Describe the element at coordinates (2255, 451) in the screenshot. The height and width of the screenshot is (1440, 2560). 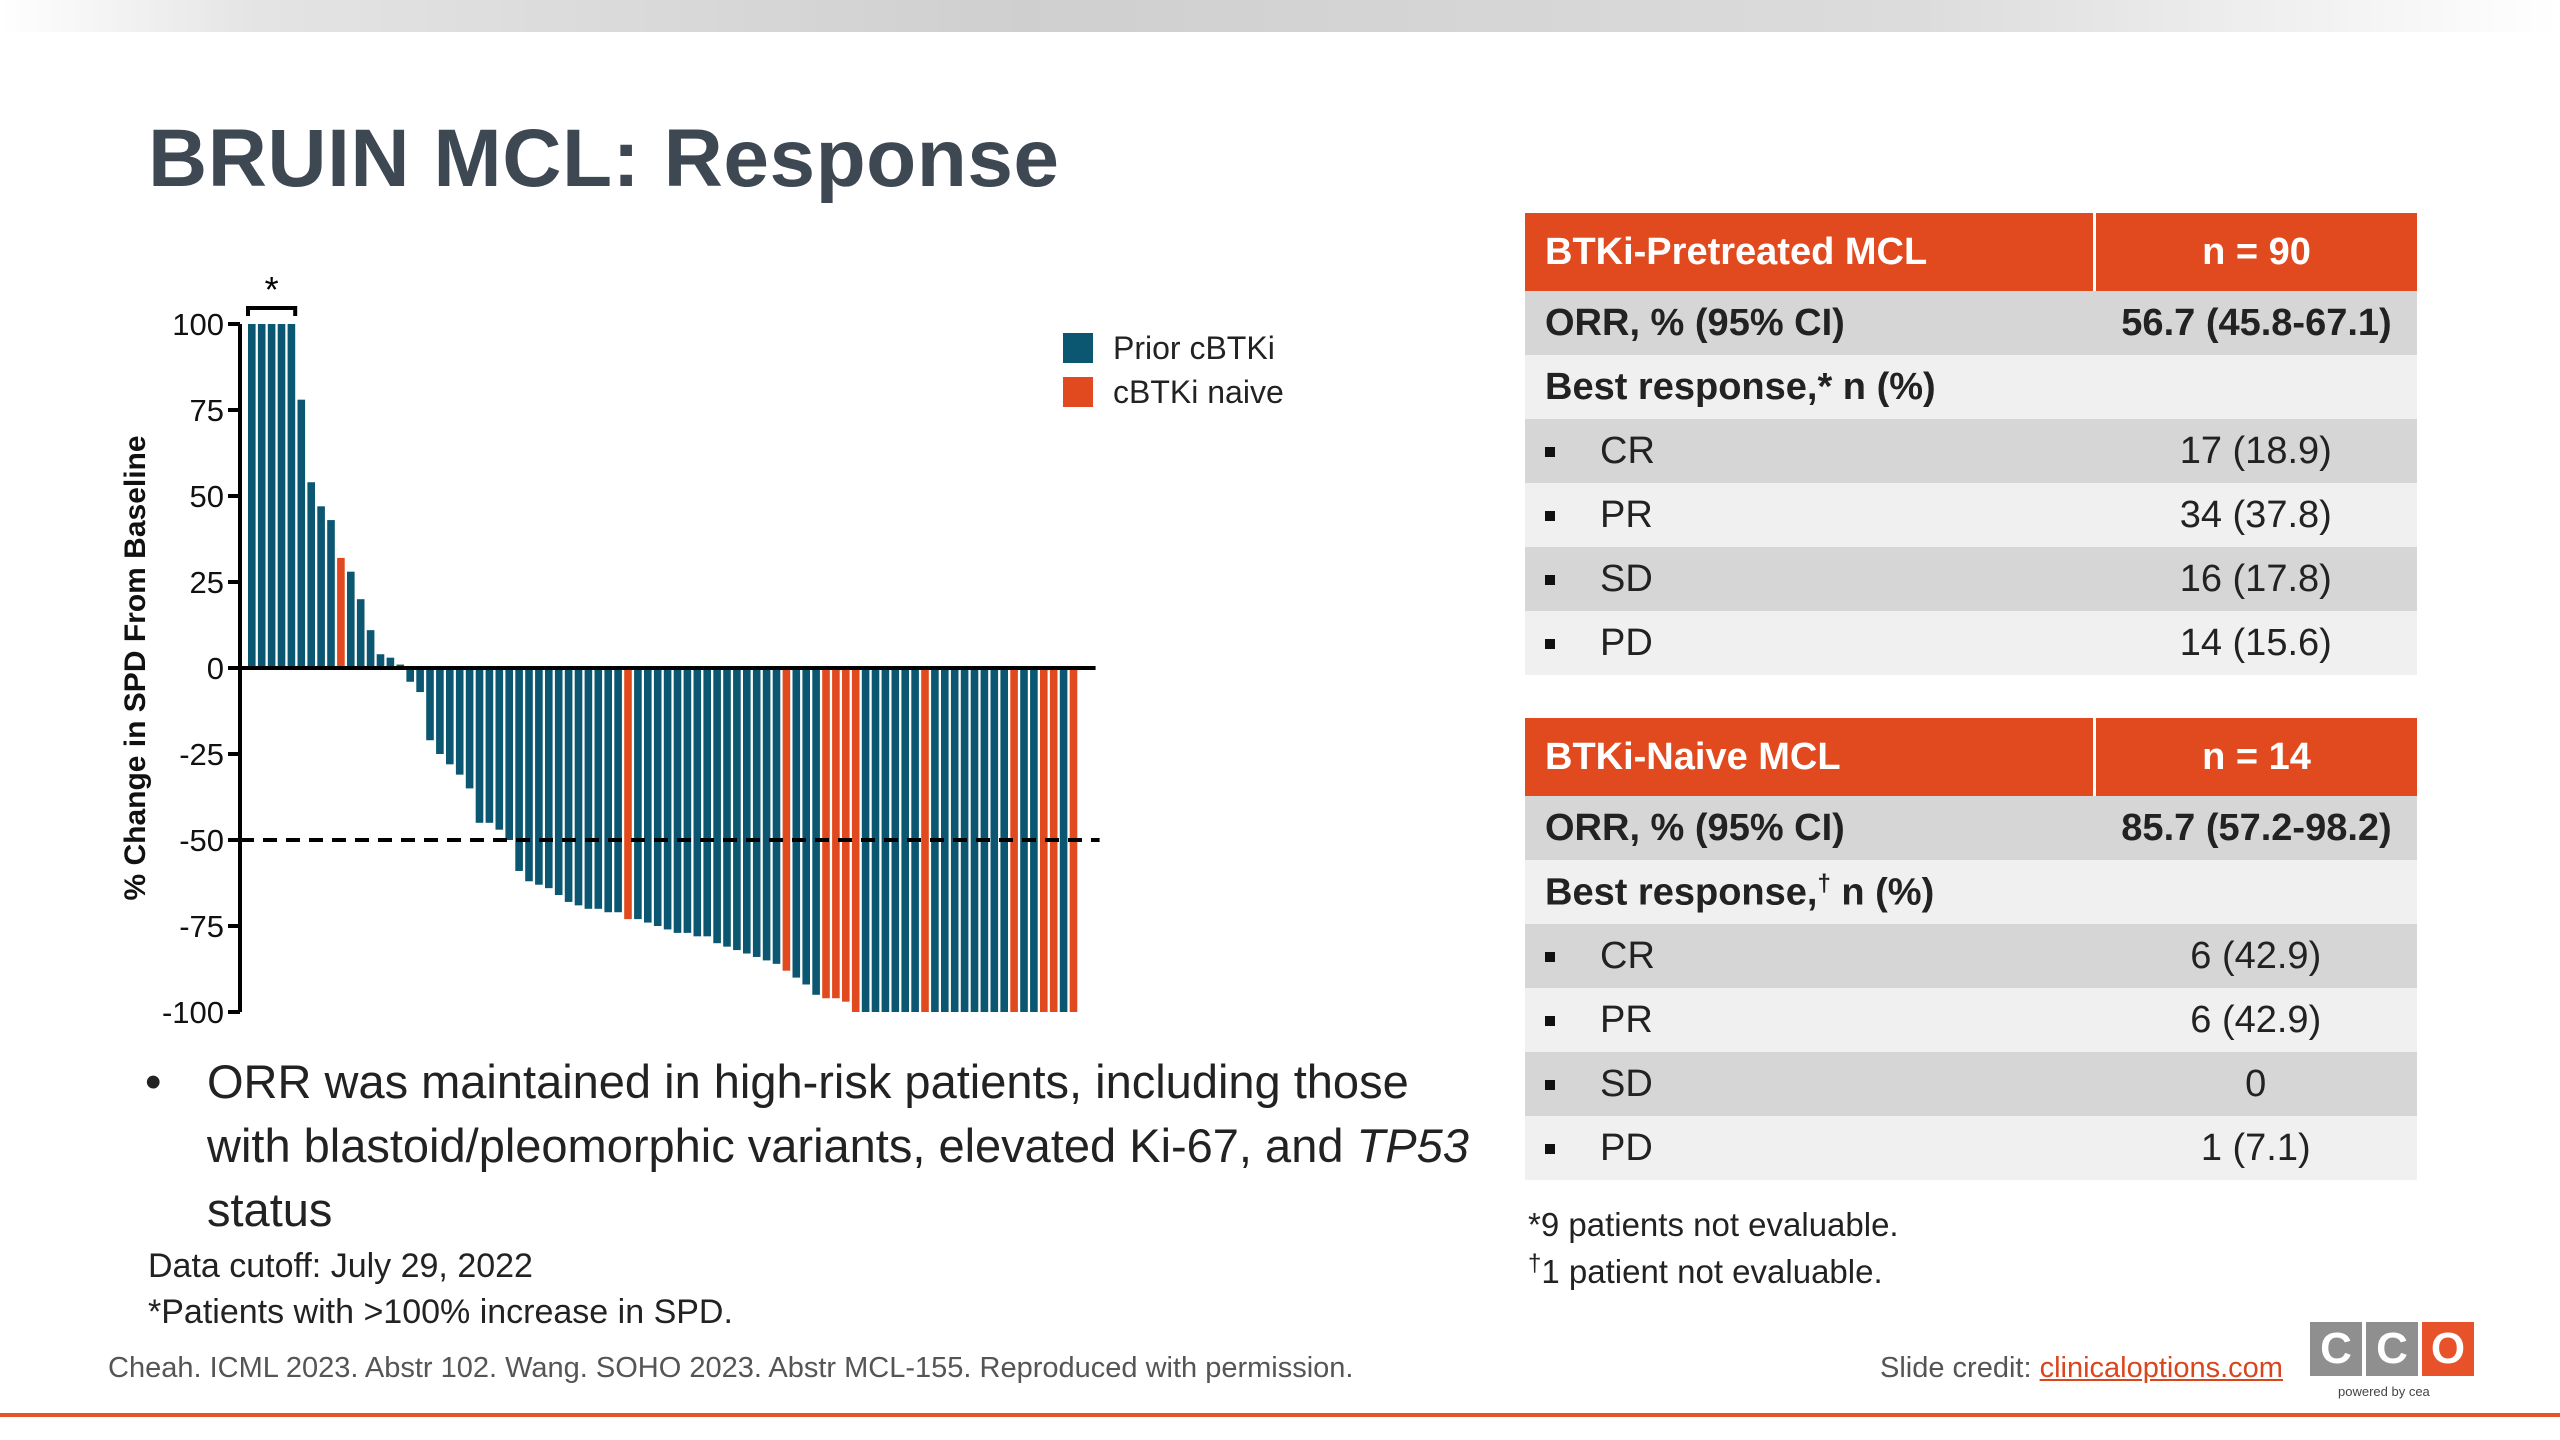
I see `row-value: 17 (18.9)` at that location.